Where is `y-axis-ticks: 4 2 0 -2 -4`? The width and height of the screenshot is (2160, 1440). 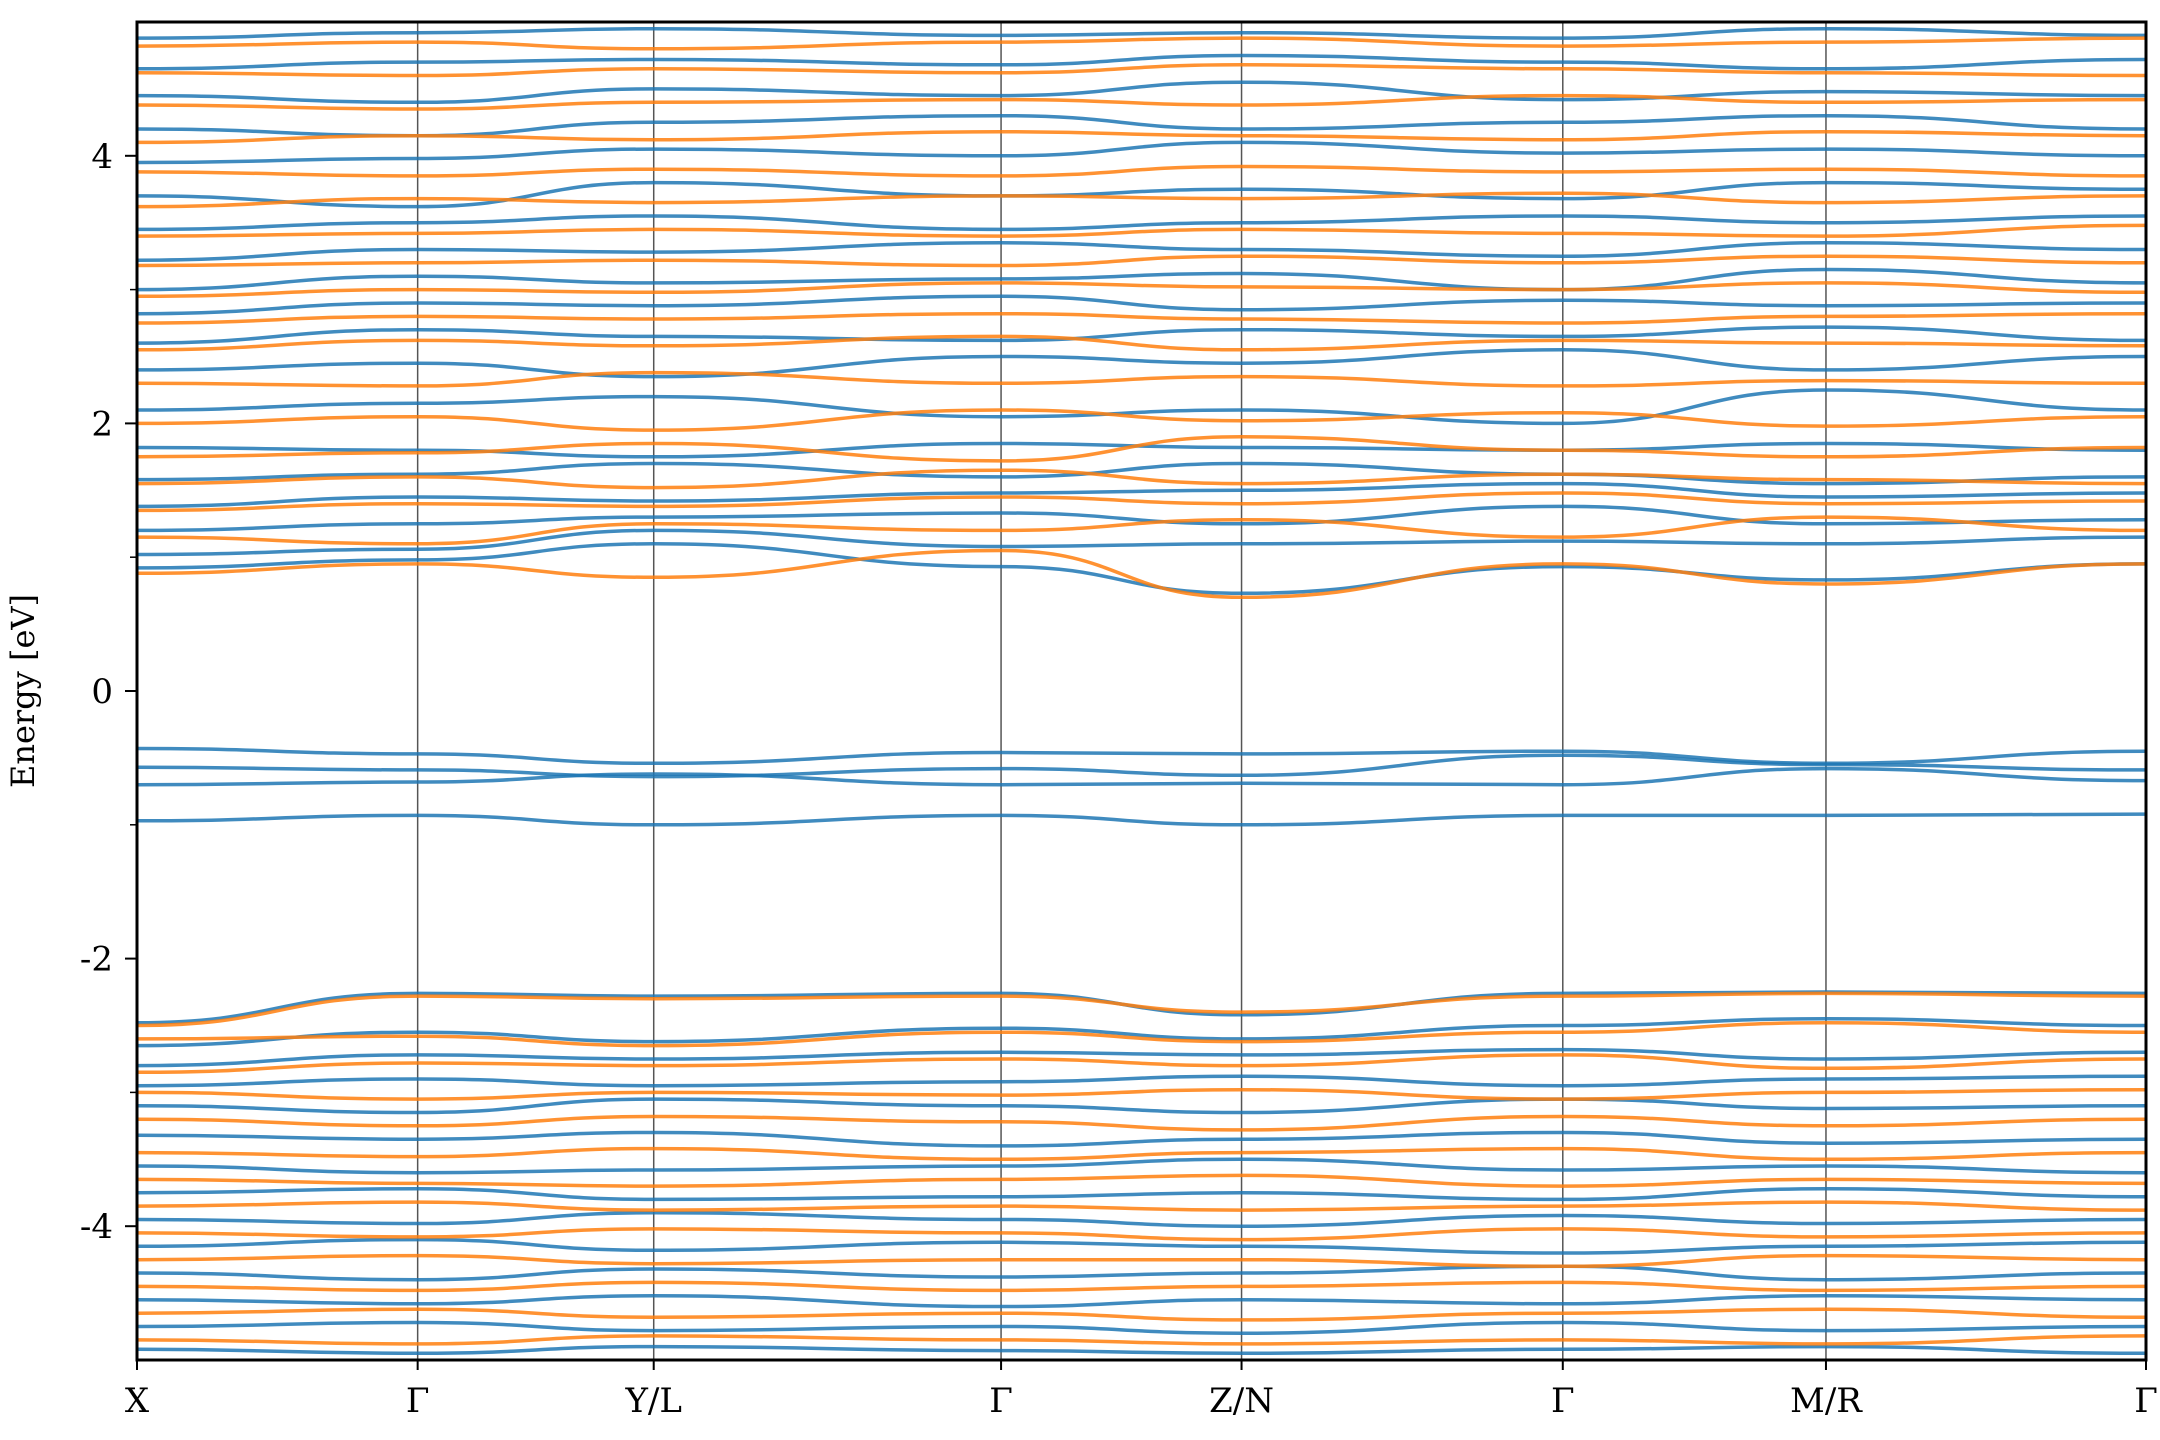 y-axis-ticks: 4 2 0 -2 -4 is located at coordinates (108, 692).